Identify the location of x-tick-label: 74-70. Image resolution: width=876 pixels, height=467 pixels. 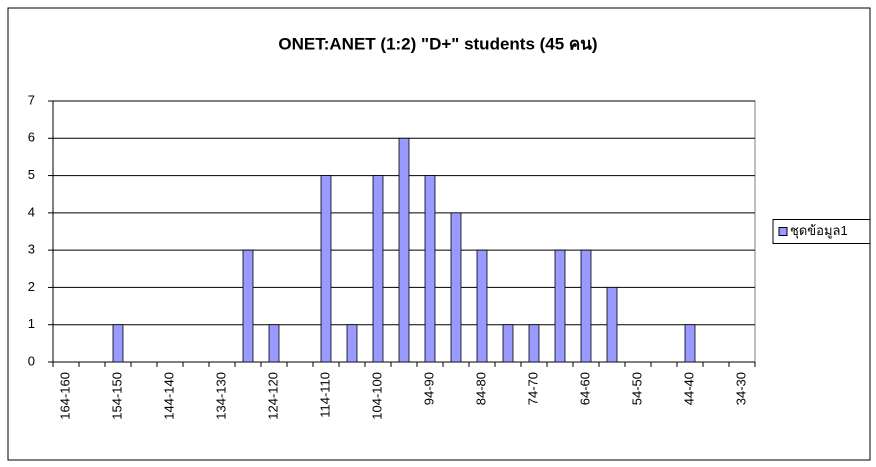
(532, 388).